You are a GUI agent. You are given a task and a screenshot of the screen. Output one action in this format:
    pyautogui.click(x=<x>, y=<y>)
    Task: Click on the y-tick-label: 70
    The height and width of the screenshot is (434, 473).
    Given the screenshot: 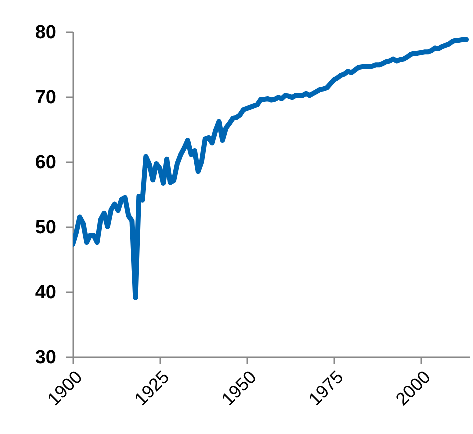 What is the action you would take?
    pyautogui.click(x=45, y=98)
    